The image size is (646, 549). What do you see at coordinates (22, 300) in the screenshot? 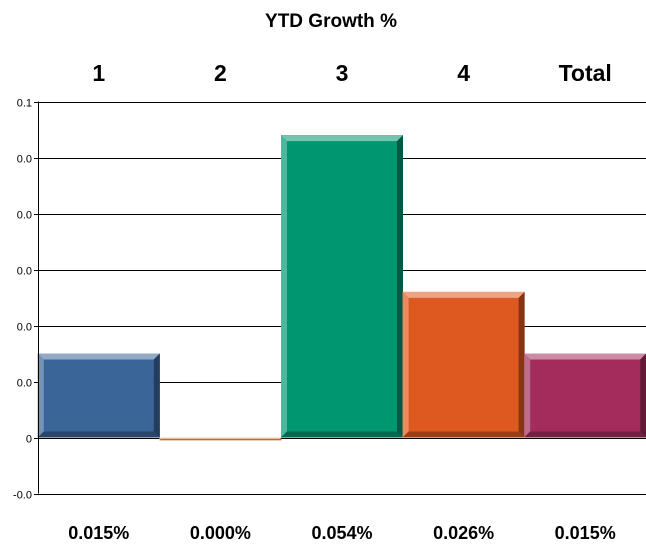
I see `y-tick-labels: 0.1 0.0 0.0 0.0 0.0 0.0 0 -0.0` at bounding box center [22, 300].